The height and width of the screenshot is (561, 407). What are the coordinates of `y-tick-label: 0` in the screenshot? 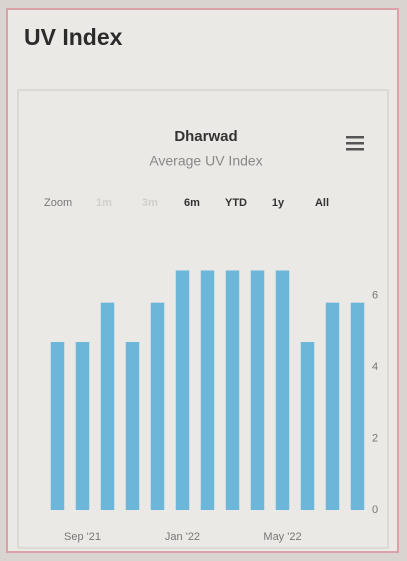 It's located at (375, 510).